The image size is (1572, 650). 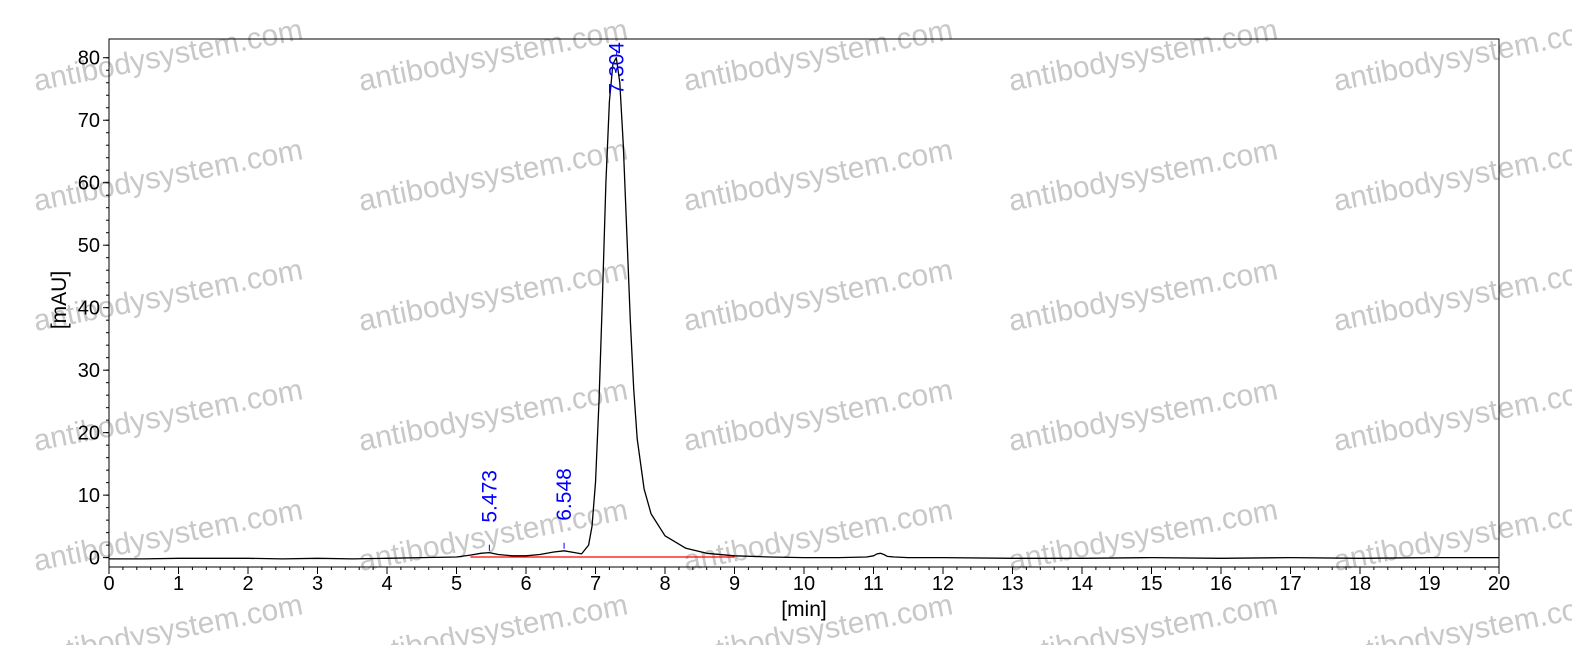 I want to click on x-tick-label: 9, so click(x=734, y=584).